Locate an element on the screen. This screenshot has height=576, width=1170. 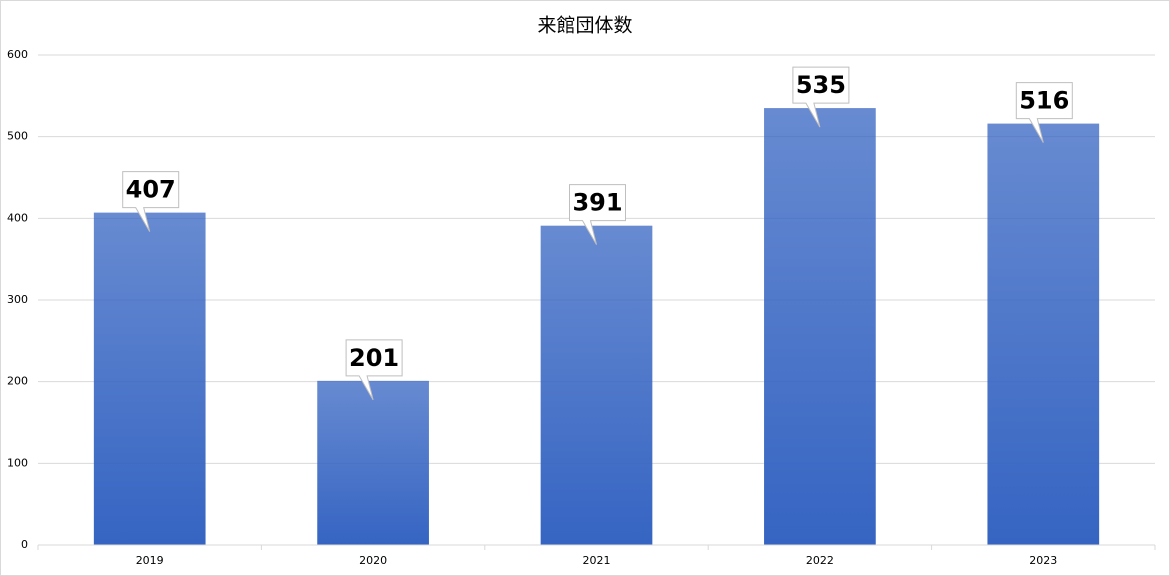
x-tick-label: 2021 is located at coordinates (597, 560).